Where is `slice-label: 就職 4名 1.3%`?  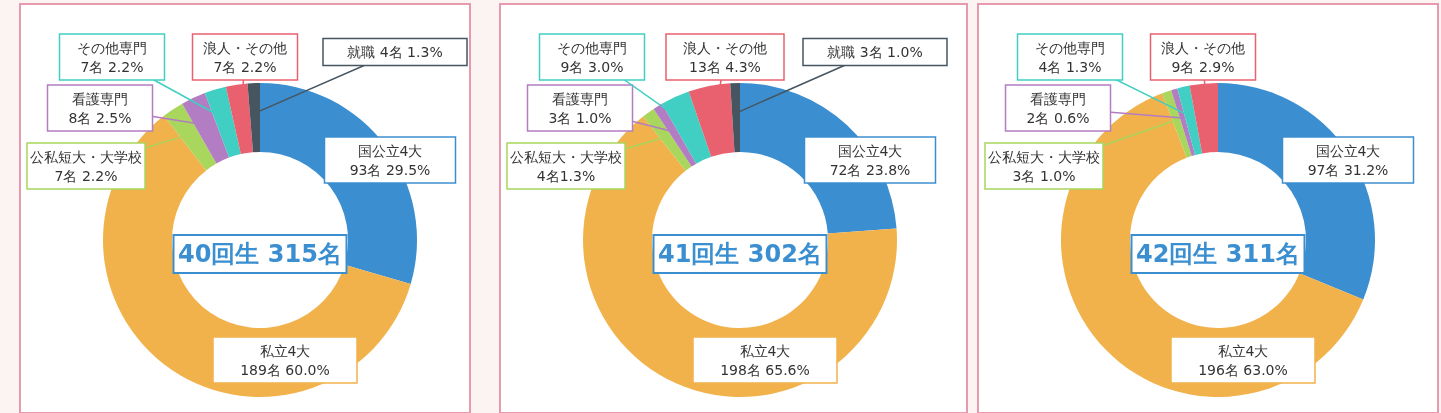
slice-label: 就職 4名 1.3% is located at coordinates (395, 52).